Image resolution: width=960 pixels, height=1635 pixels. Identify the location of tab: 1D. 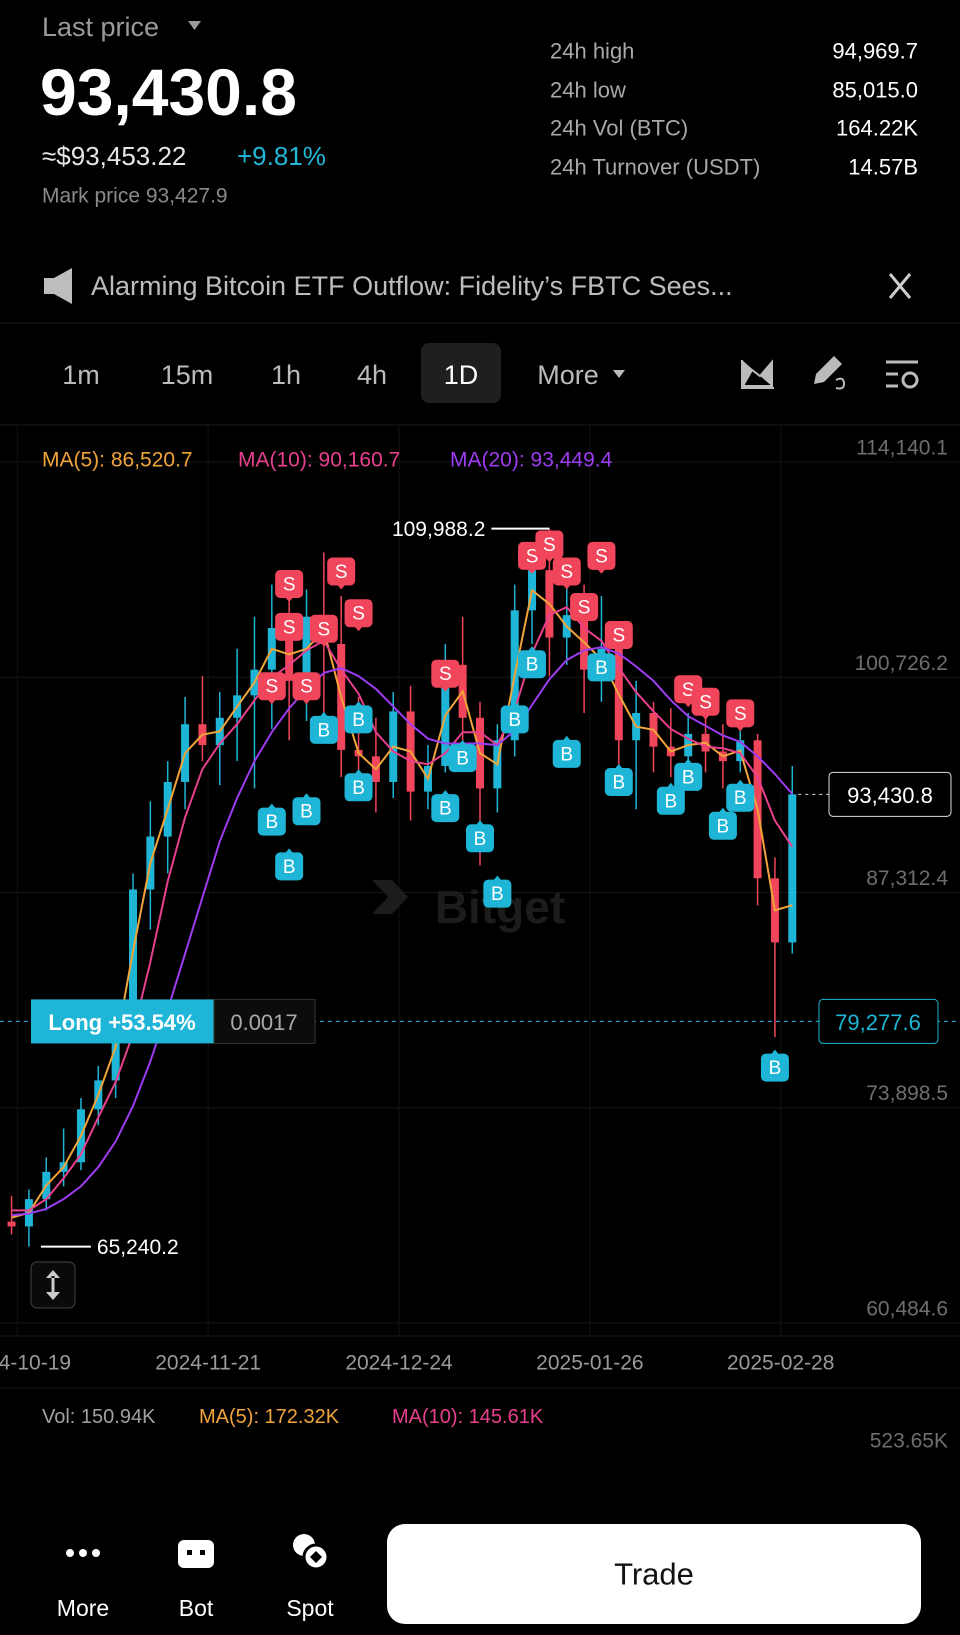
(461, 375).